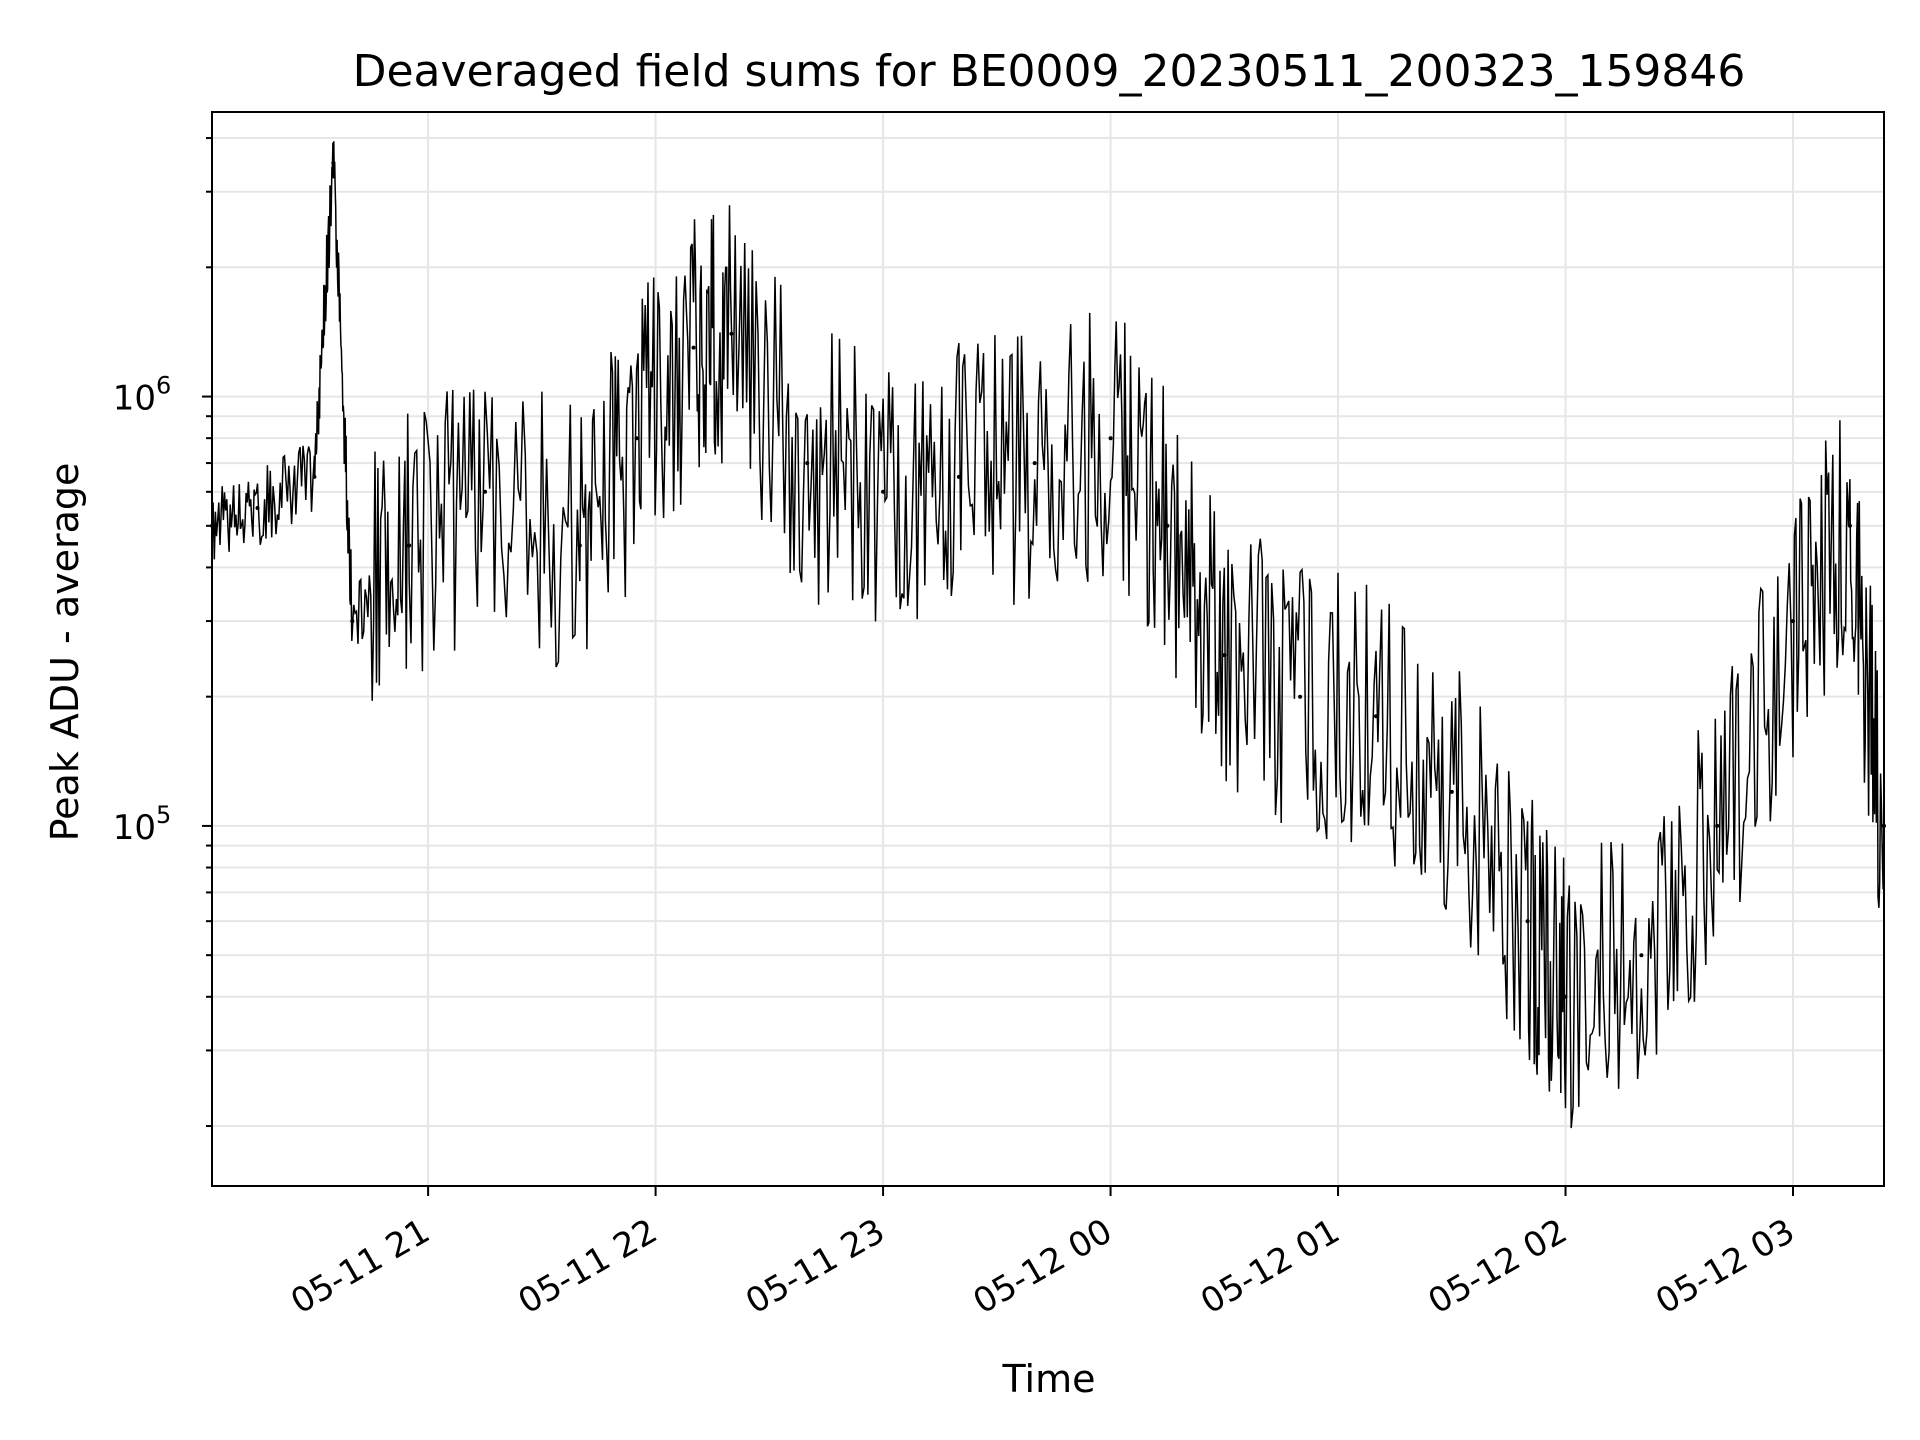 This screenshot has height=1440, width=1920. I want to click on y-tick-label: 10⁶, so click(142, 395).